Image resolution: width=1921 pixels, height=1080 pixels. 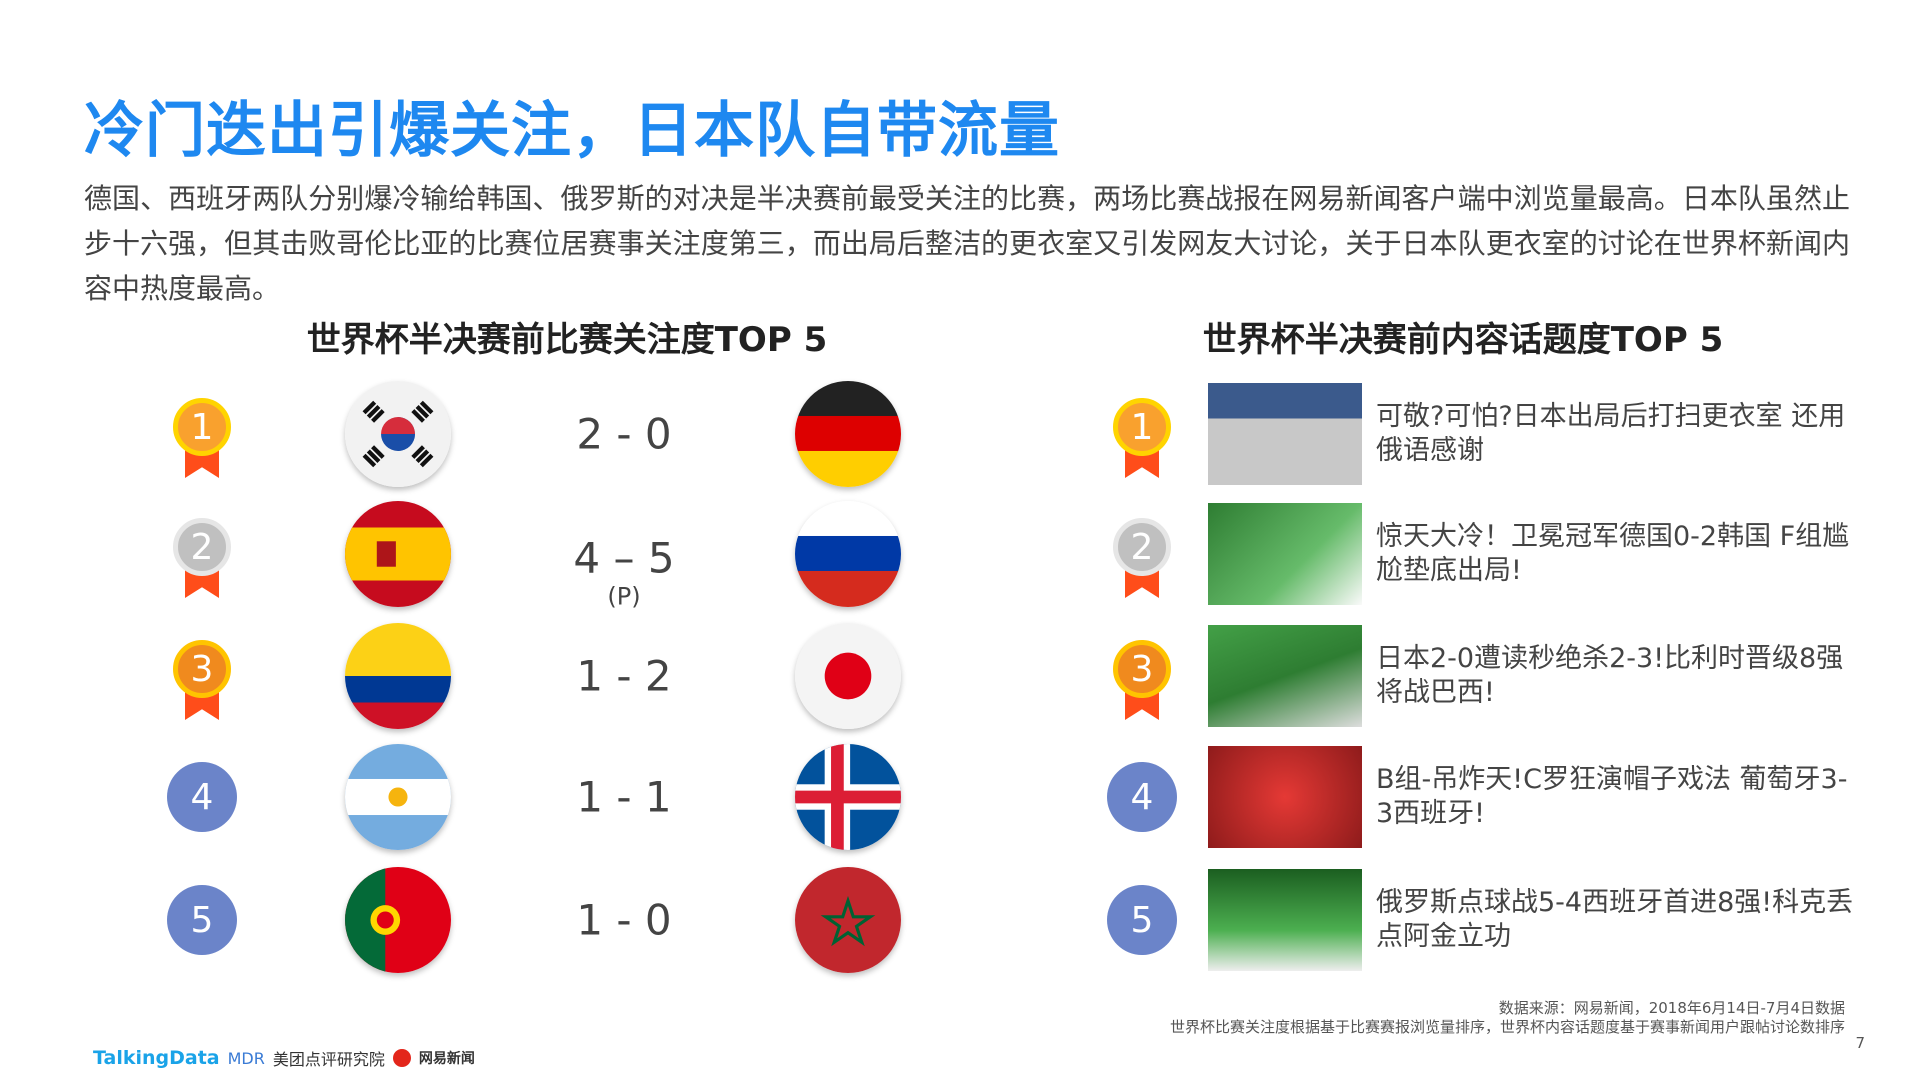 What do you see at coordinates (624, 920) in the screenshot?
I see `match-score: 1 - 0` at bounding box center [624, 920].